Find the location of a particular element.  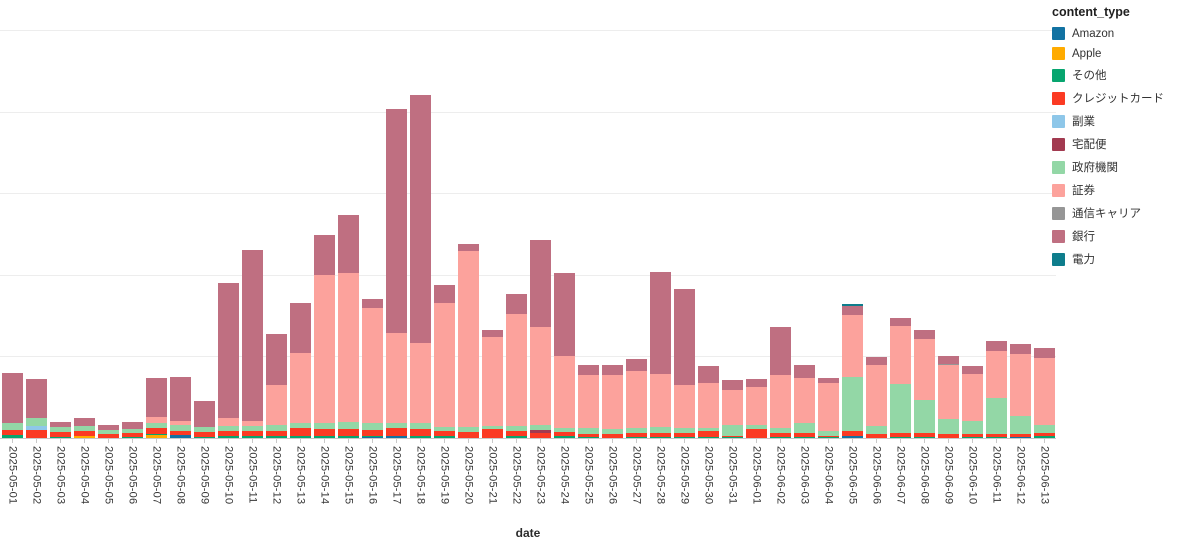

x-tick-label: 2025-05-19 is located at coordinates (444, 475).